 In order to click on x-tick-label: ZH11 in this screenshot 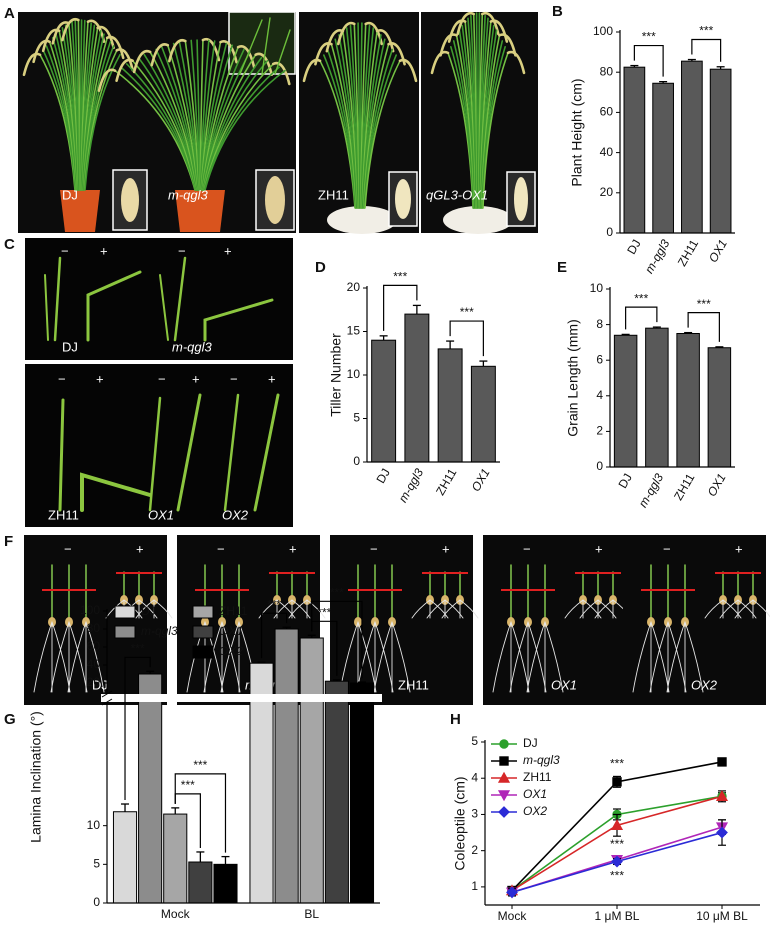, I will do `click(446, 482)`.